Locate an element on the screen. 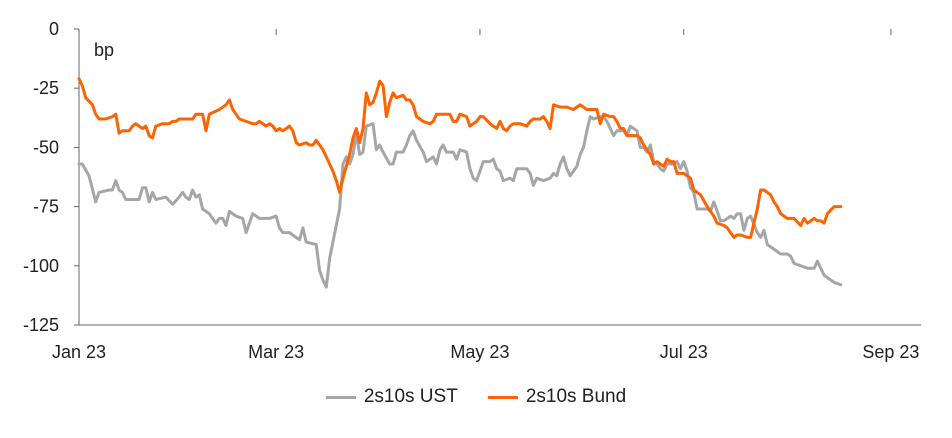 The width and height of the screenshot is (952, 438). y-tick-label: -25 is located at coordinates (46, 88).